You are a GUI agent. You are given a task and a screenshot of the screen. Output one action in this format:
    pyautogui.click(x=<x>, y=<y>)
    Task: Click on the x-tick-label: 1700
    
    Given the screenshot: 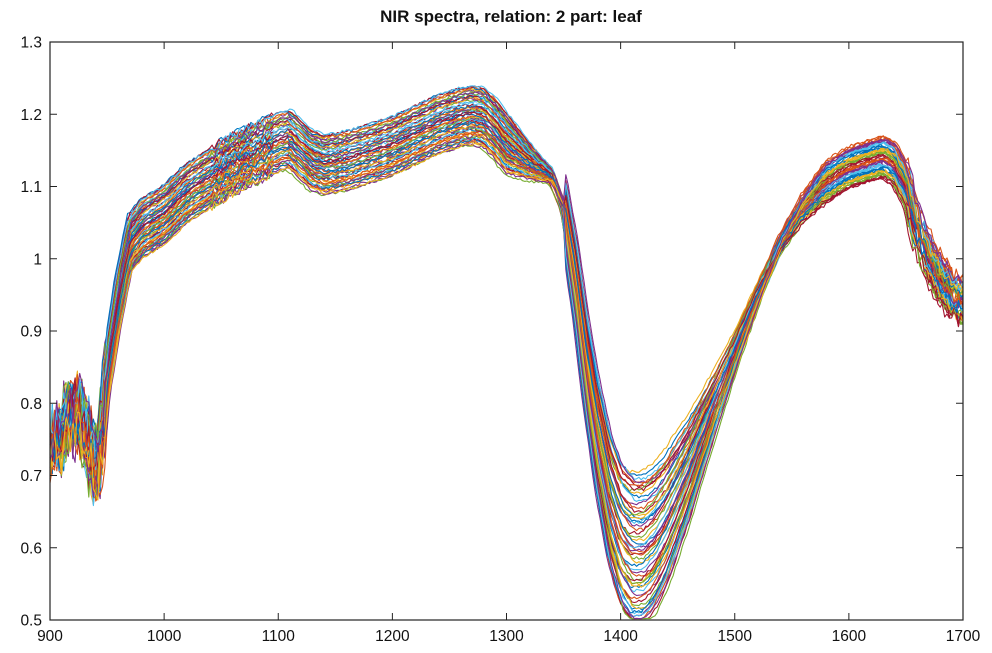 What is the action you would take?
    pyautogui.click(x=963, y=636)
    